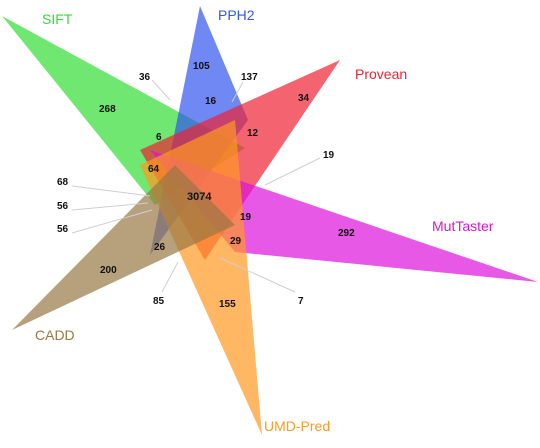  I want to click on umd-pred-label: UMD-Pred, so click(297, 426).